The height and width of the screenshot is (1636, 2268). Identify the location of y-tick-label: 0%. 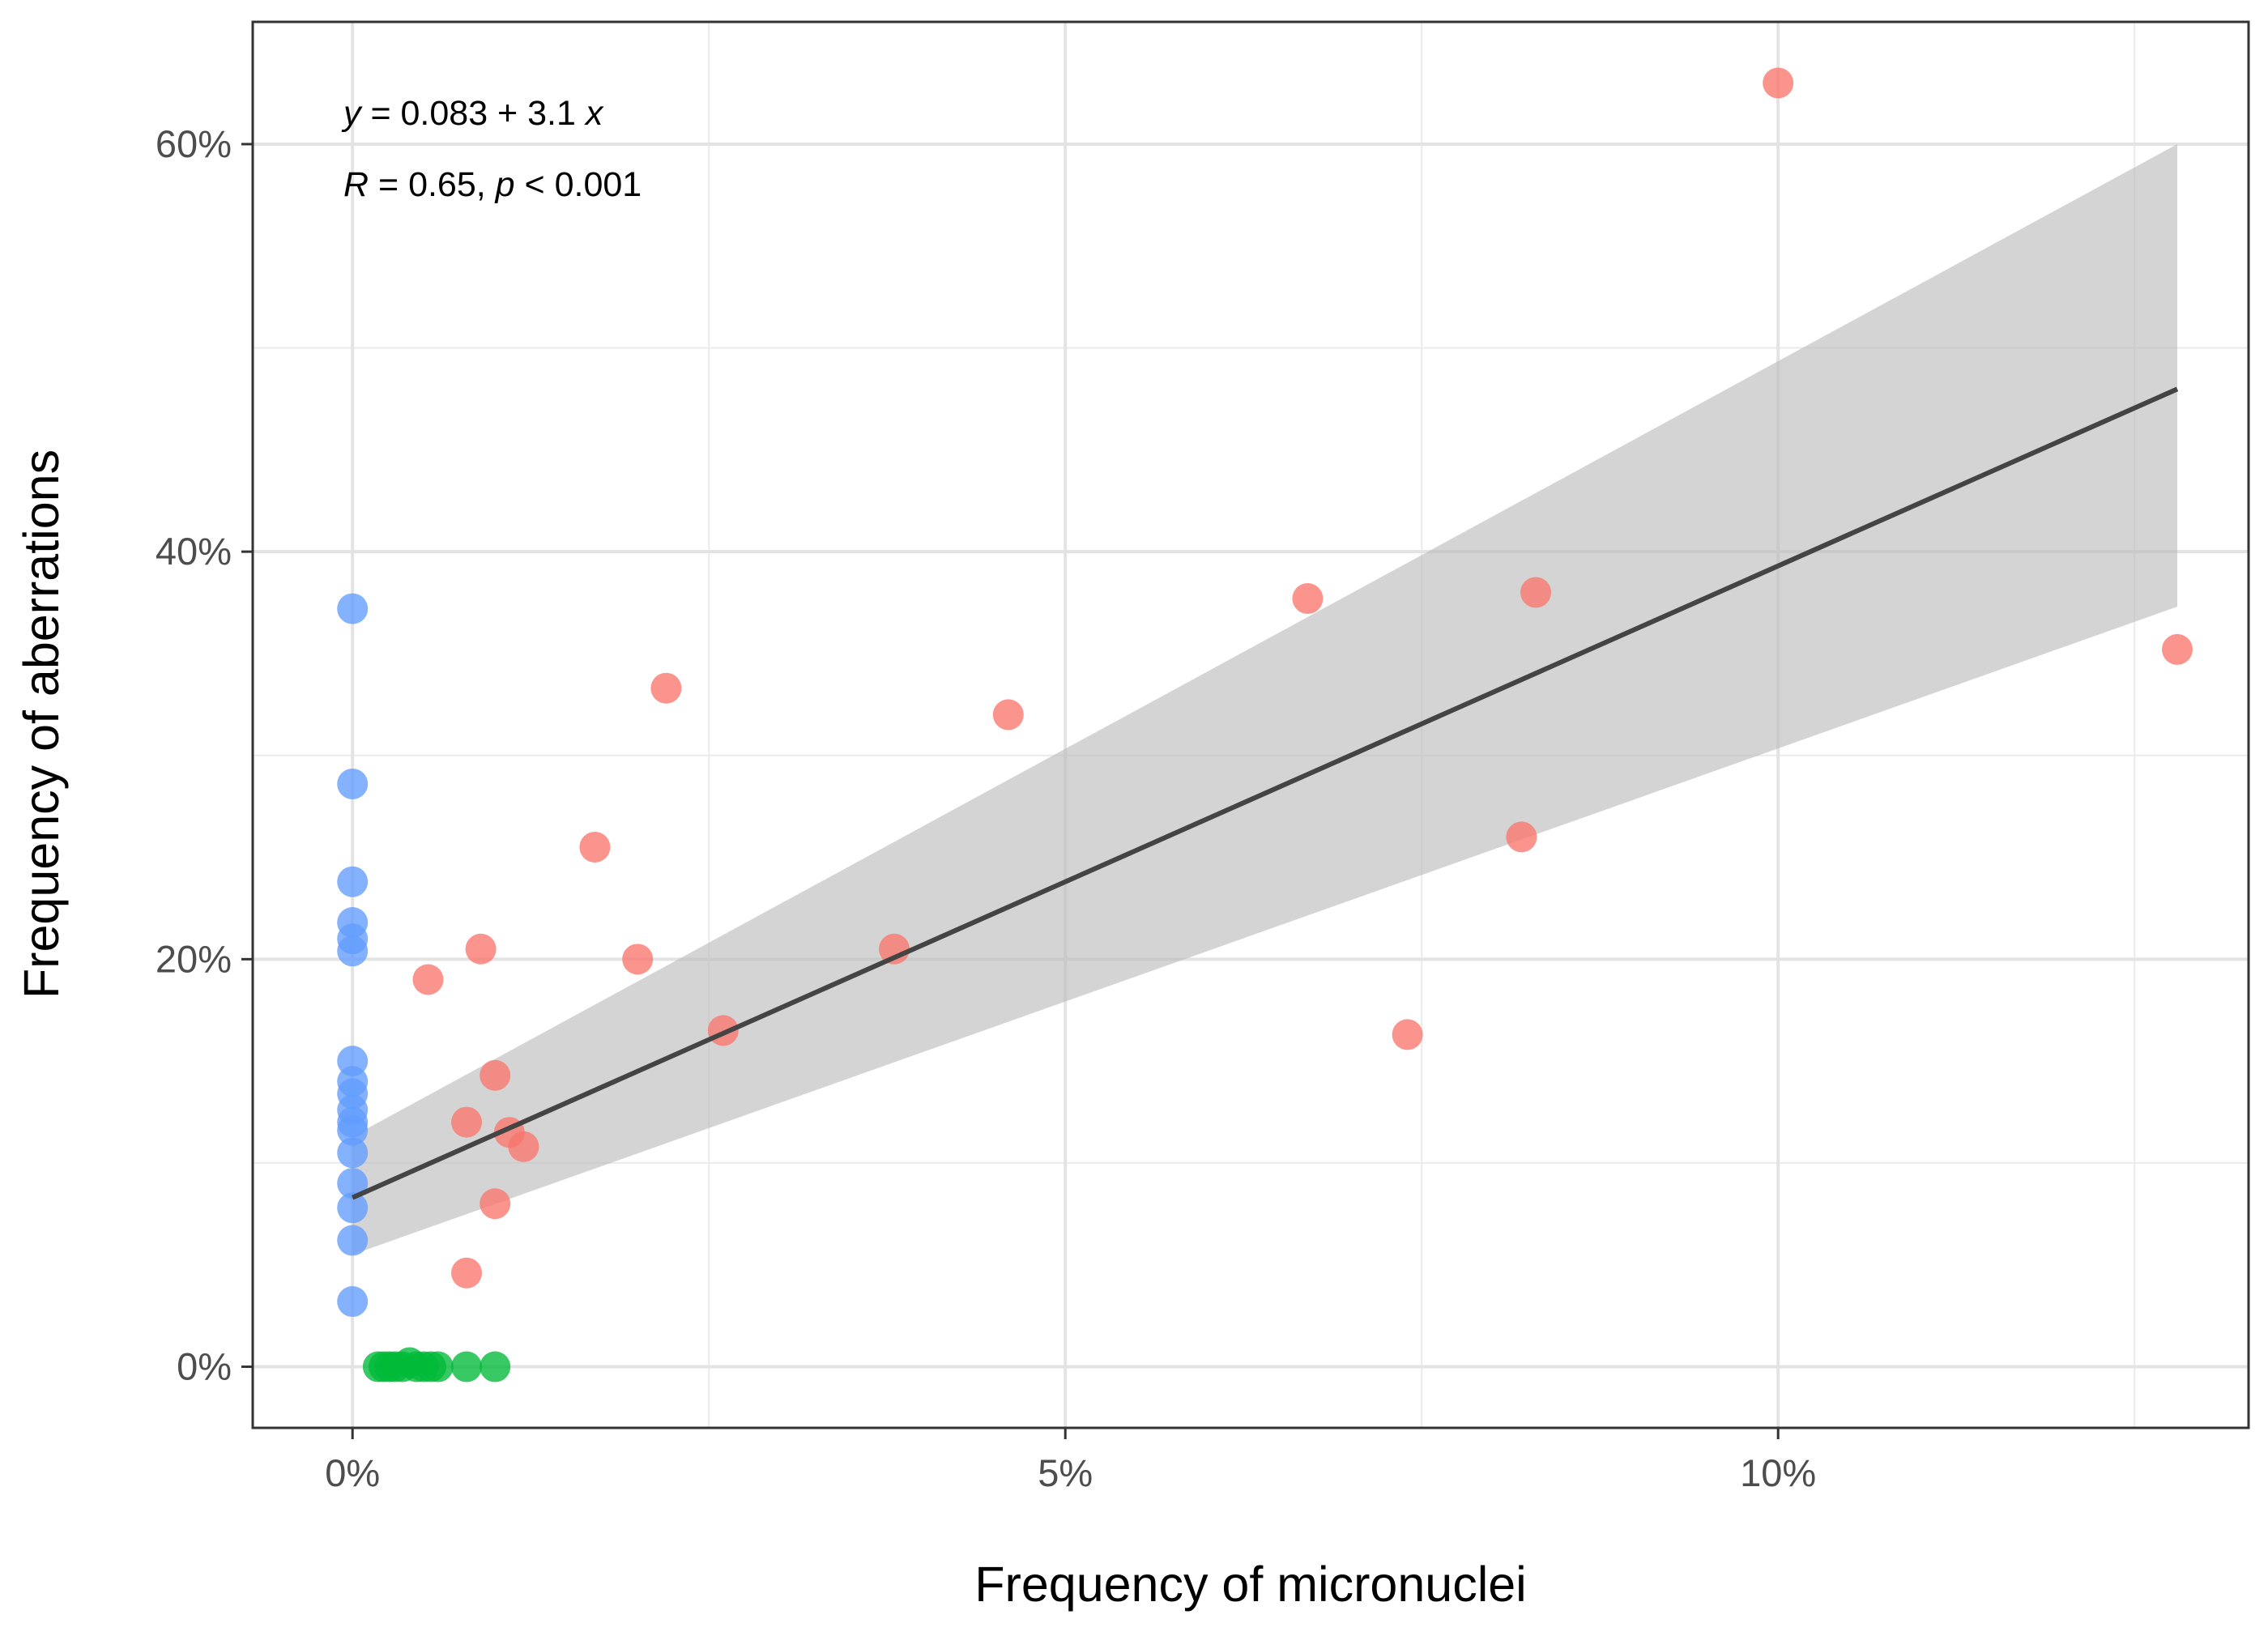
(204, 1366).